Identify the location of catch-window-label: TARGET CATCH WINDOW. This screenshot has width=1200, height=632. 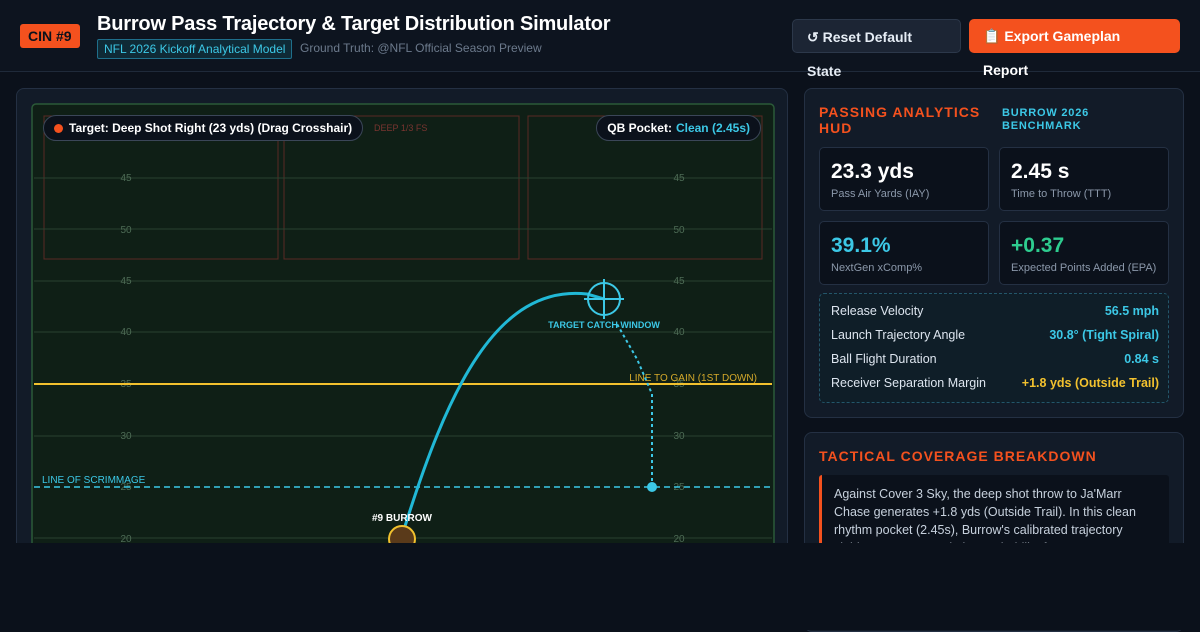
(604, 325).